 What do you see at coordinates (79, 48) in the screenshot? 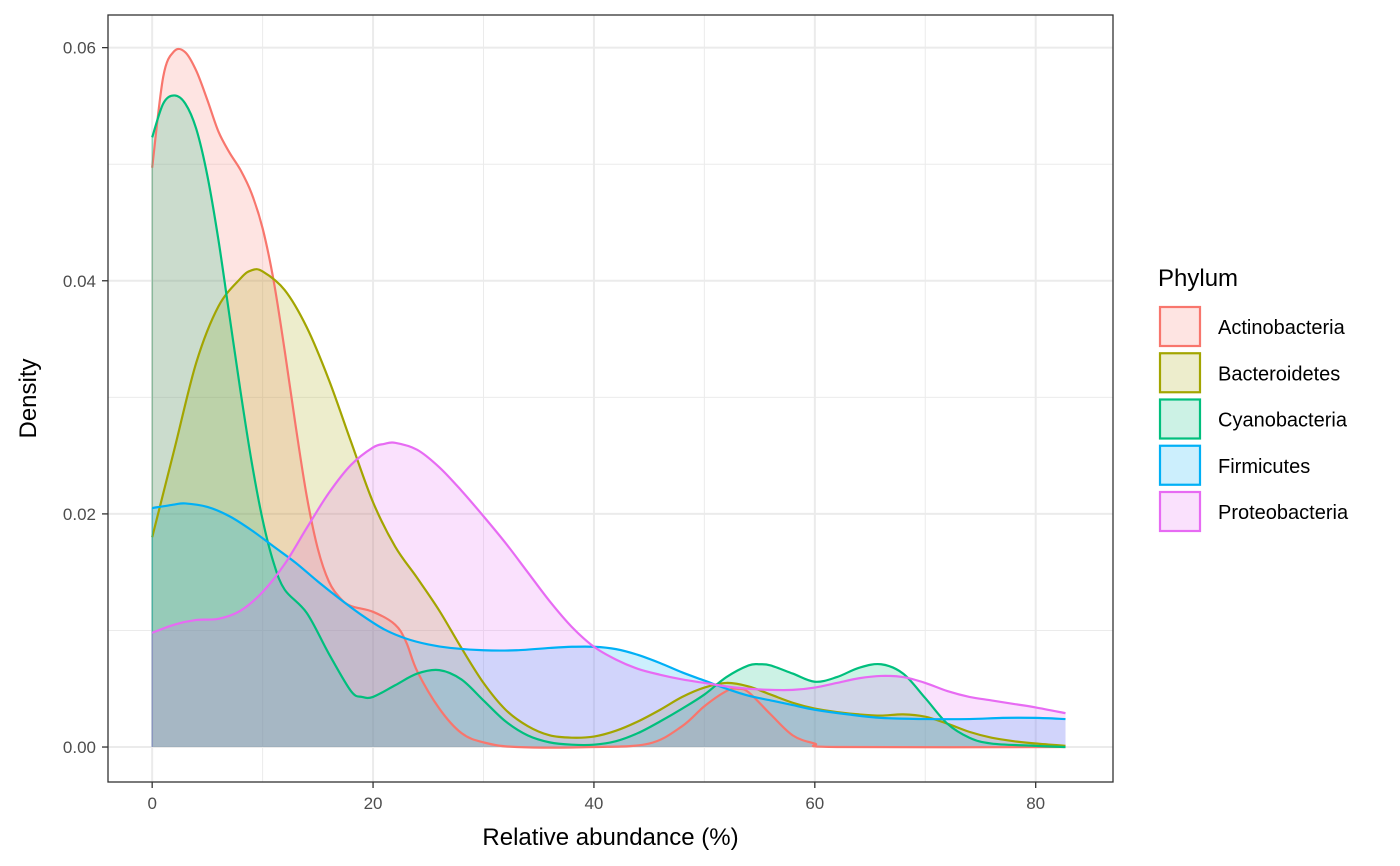
I see `y-tick-label: 0.06` at bounding box center [79, 48].